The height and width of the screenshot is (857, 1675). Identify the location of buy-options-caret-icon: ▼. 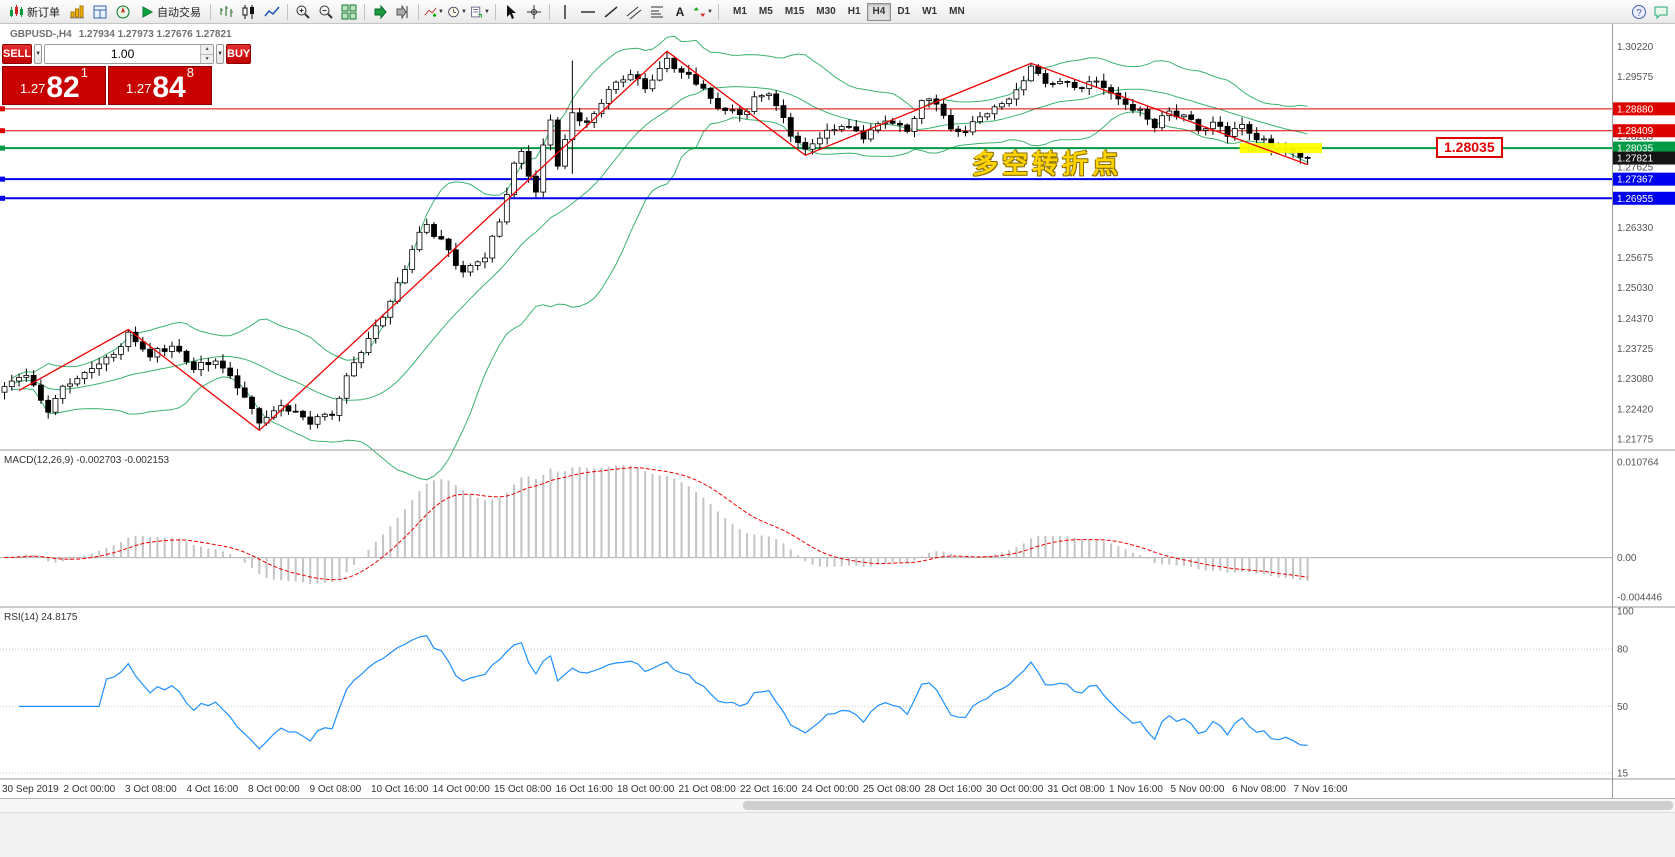
(220, 54).